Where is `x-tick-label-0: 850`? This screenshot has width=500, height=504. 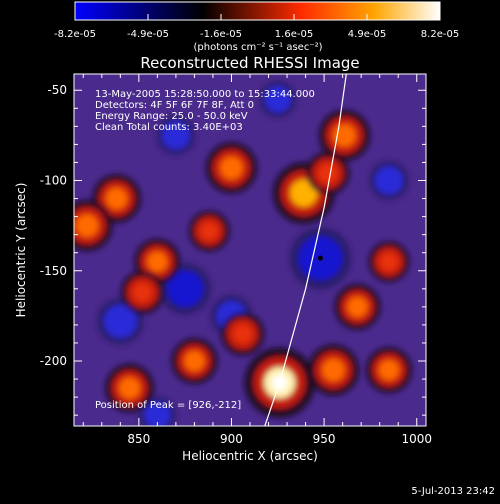
x-tick-label-0: 850 is located at coordinates (138, 439).